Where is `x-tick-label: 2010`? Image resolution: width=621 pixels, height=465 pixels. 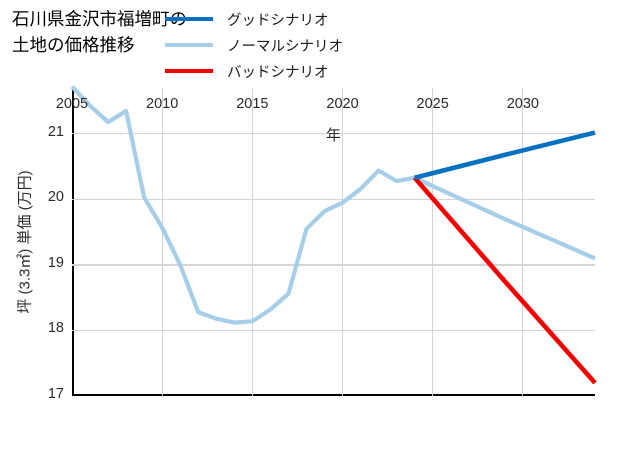 x-tick-label: 2010 is located at coordinates (162, 104).